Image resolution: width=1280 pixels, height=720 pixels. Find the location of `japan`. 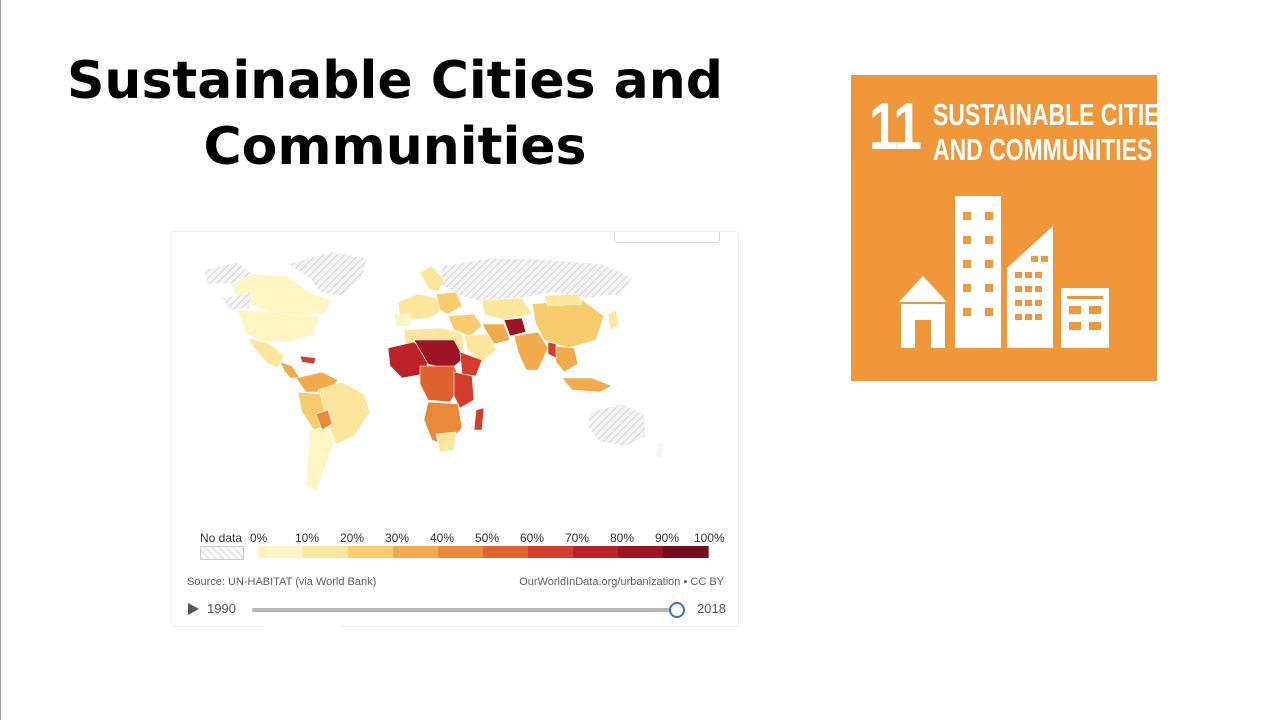

japan is located at coordinates (613, 320).